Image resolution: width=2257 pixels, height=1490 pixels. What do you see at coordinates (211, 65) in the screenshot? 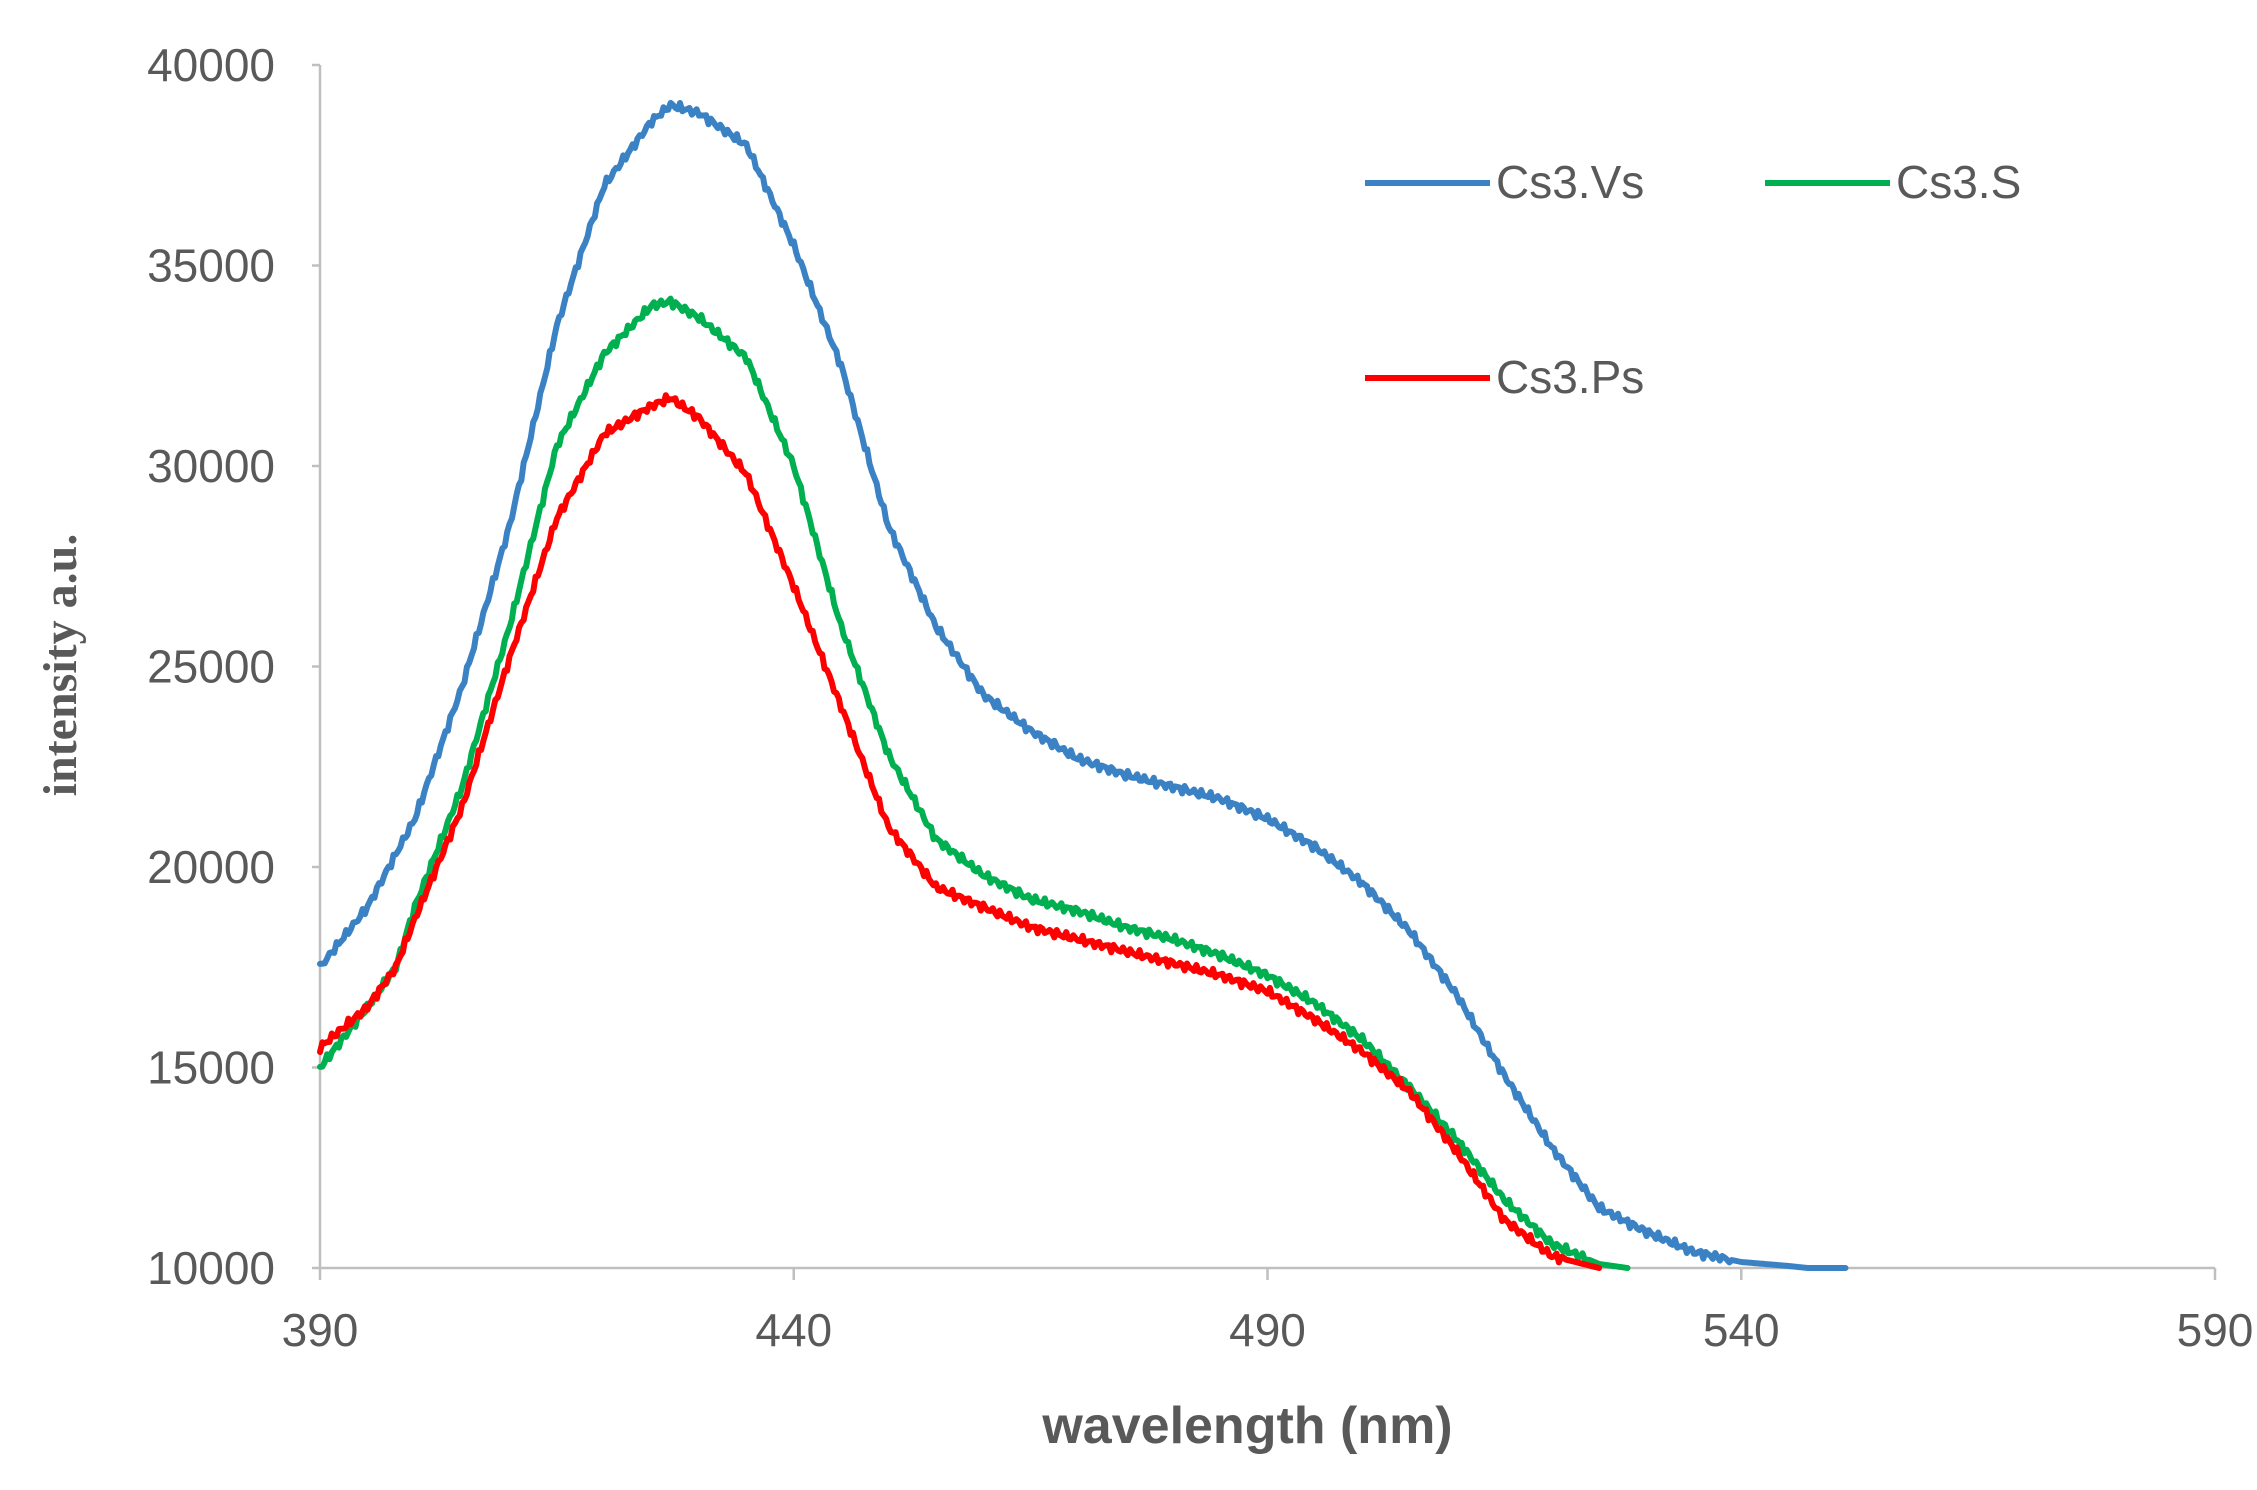
I see `y-tick-label: 40000` at bounding box center [211, 65].